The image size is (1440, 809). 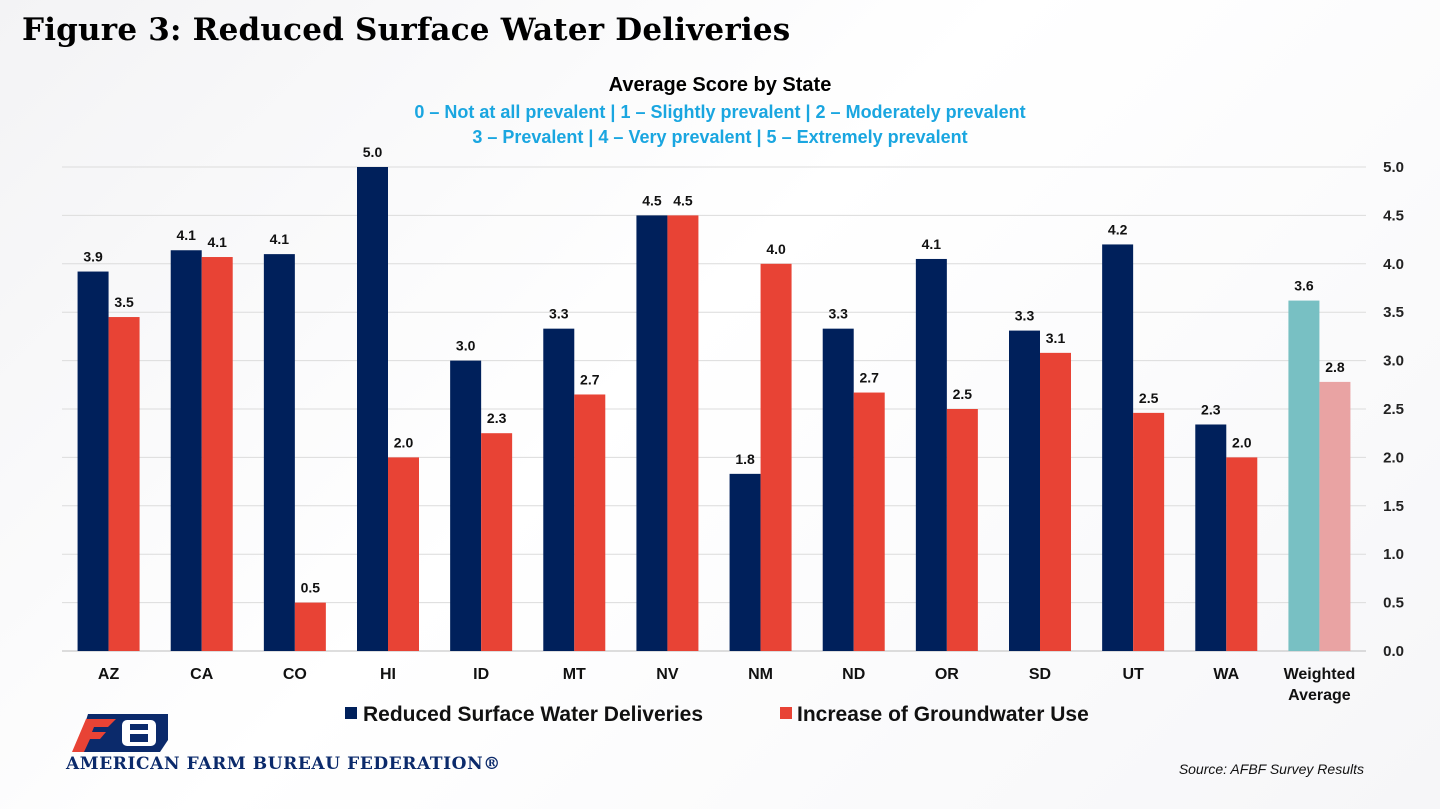 I want to click on x-tick-label: NV, so click(x=667, y=674).